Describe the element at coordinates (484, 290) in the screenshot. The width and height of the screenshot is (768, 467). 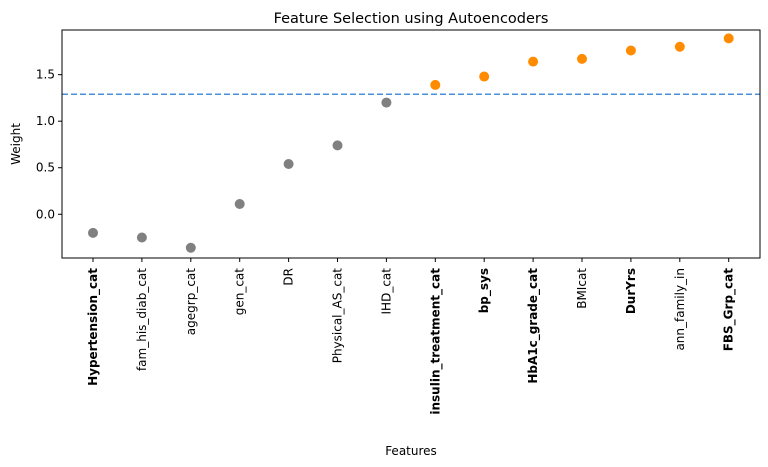
I see `x-tick-label: bp_sys` at that location.